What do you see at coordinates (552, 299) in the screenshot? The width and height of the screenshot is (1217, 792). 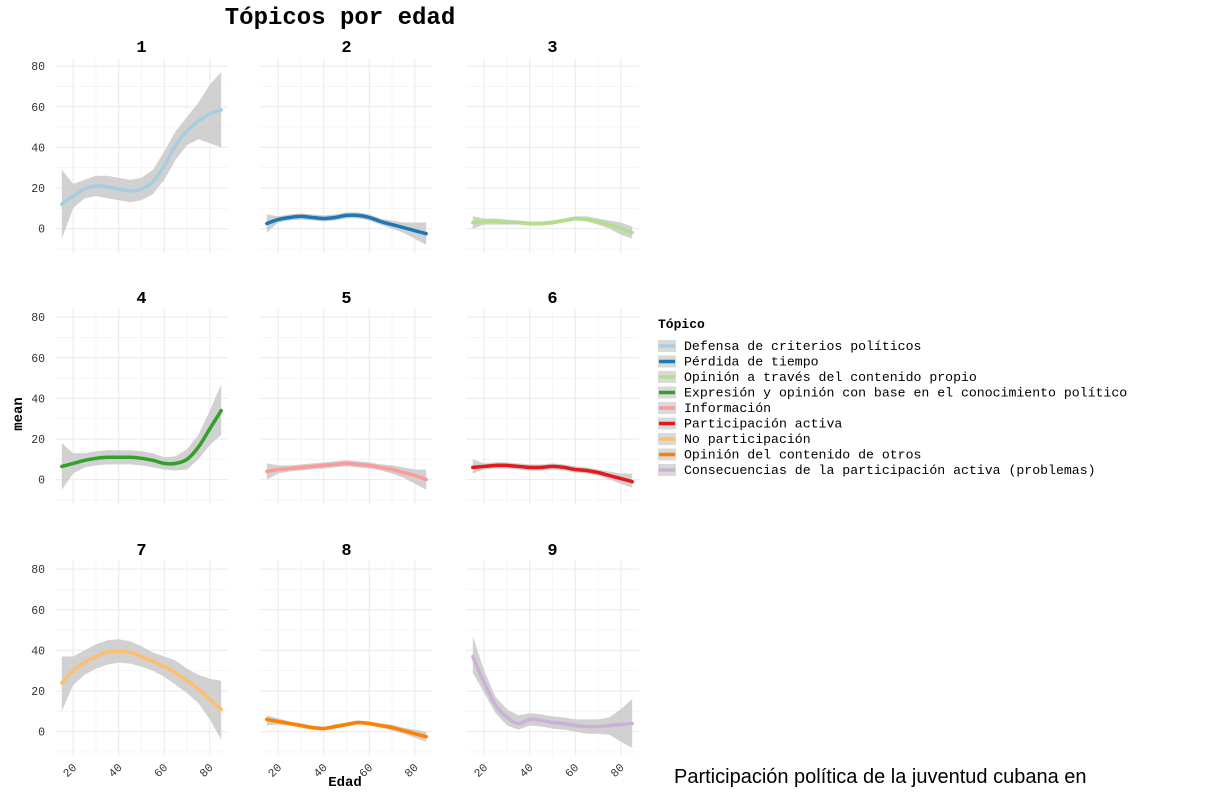 I see `facet-strip-label: 6` at bounding box center [552, 299].